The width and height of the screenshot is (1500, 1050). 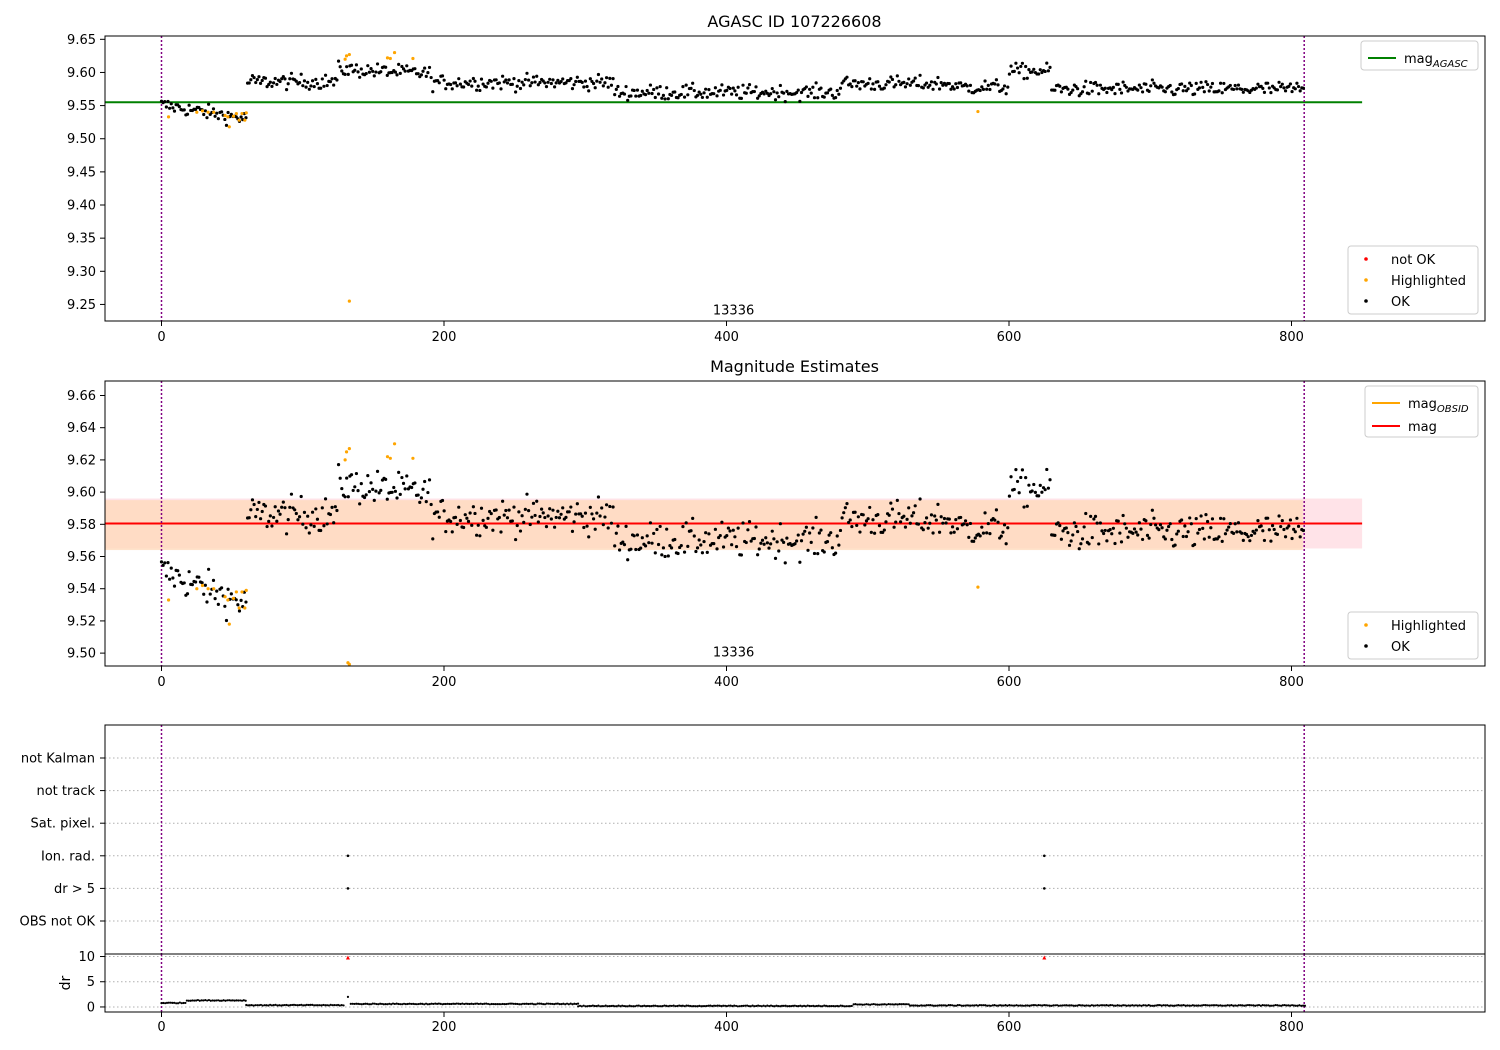 What do you see at coordinates (1044, 856) in the screenshot?
I see `flag-point` at bounding box center [1044, 856].